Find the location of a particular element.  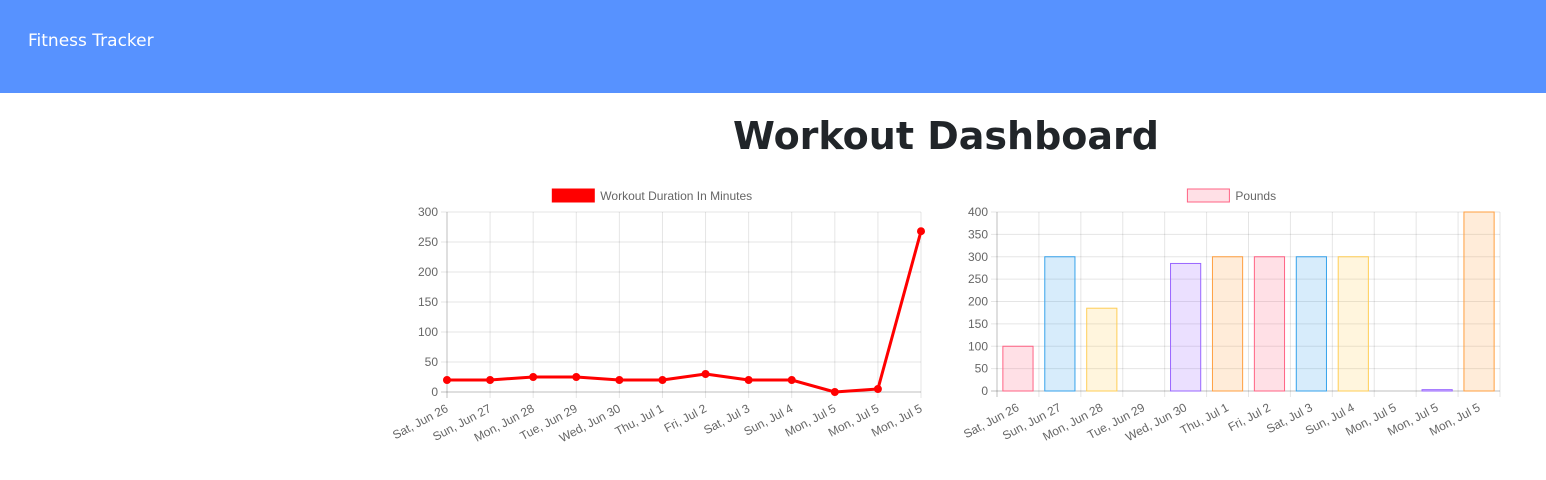

y-tick-label: 400 is located at coordinates (978, 212).